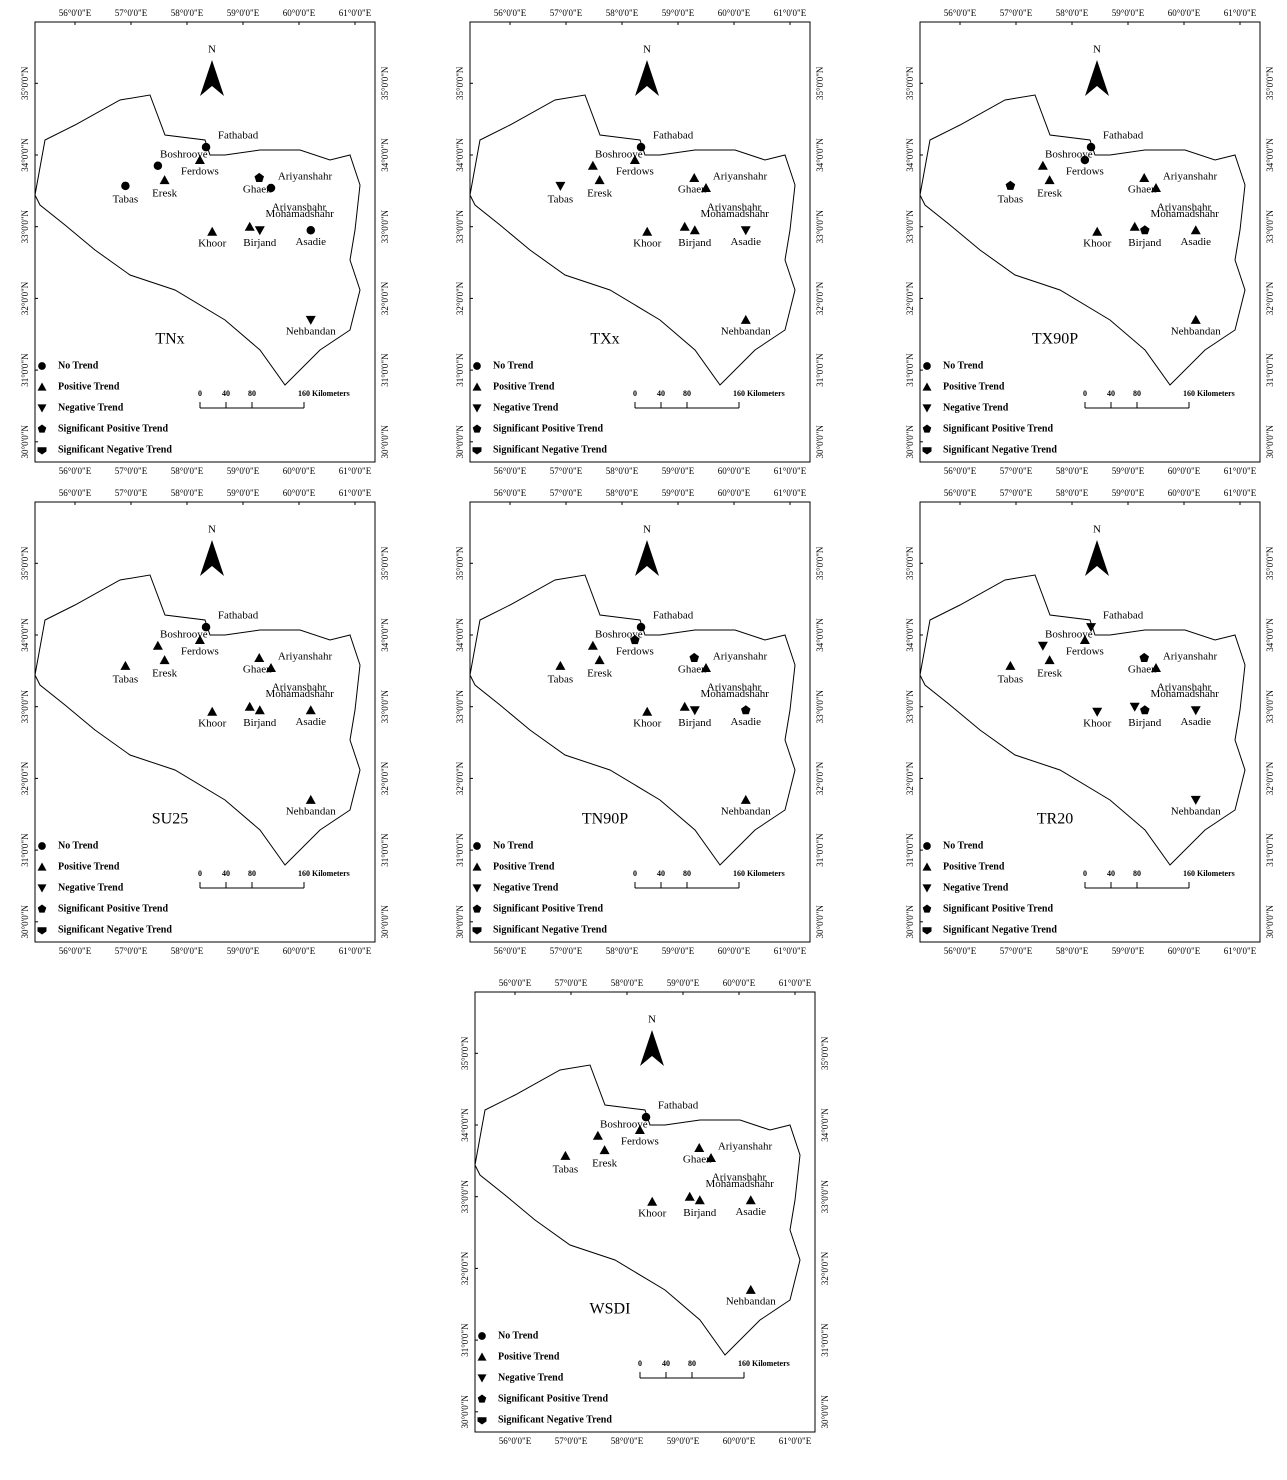 This screenshot has height=1480, width=1287. What do you see at coordinates (1196, 331) in the screenshot?
I see `station-label: Nehbandan` at bounding box center [1196, 331].